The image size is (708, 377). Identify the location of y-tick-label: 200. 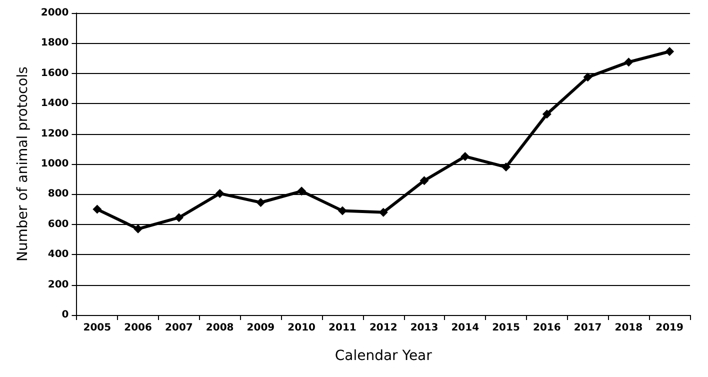
(58, 284).